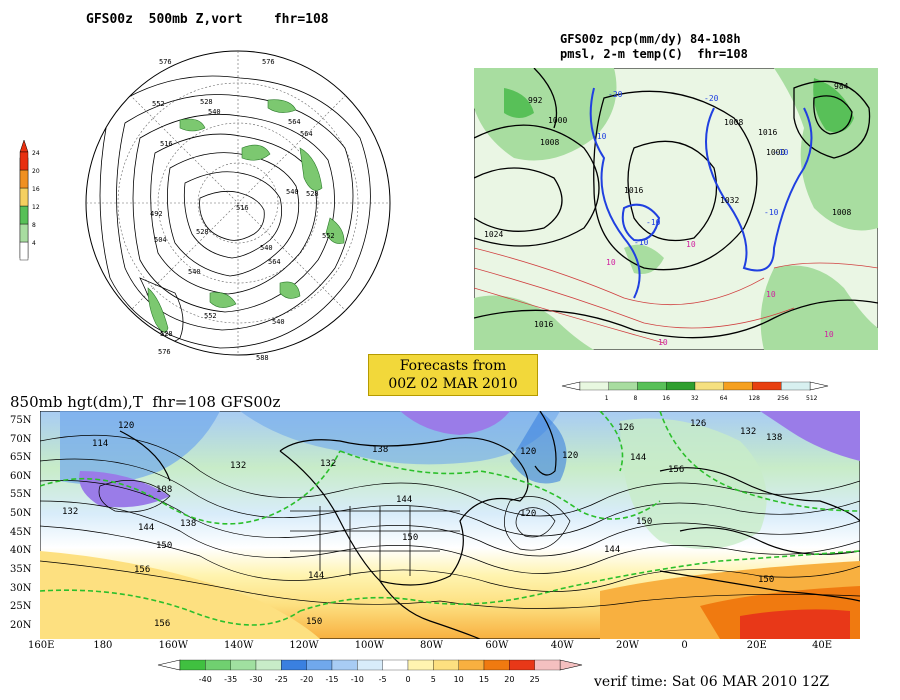 This screenshot has height=700, width=900. What do you see at coordinates (160, 240) in the screenshot?
I see `contour-label: 504` at bounding box center [160, 240].